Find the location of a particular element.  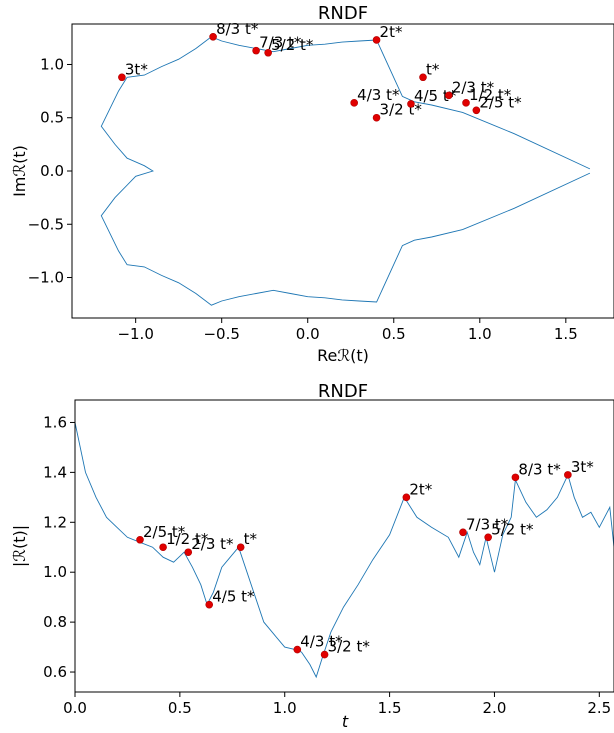

bottom-y-tick-label: 1.4 is located at coordinates (55, 472).